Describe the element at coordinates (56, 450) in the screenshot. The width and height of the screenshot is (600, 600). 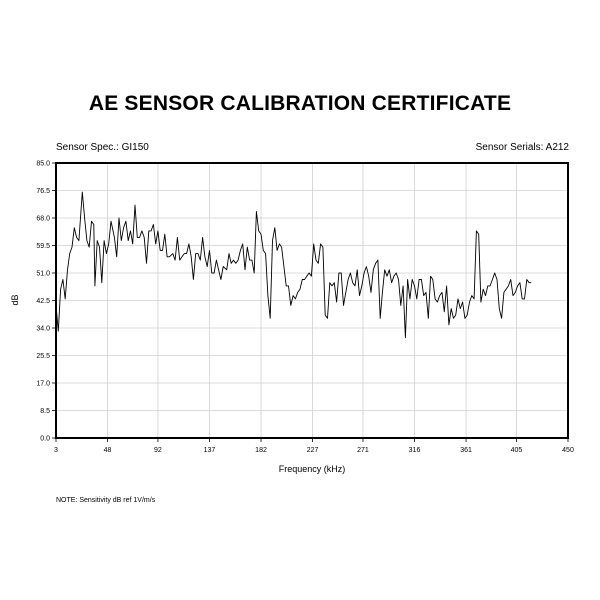
I see `x-tick-label: 3` at that location.